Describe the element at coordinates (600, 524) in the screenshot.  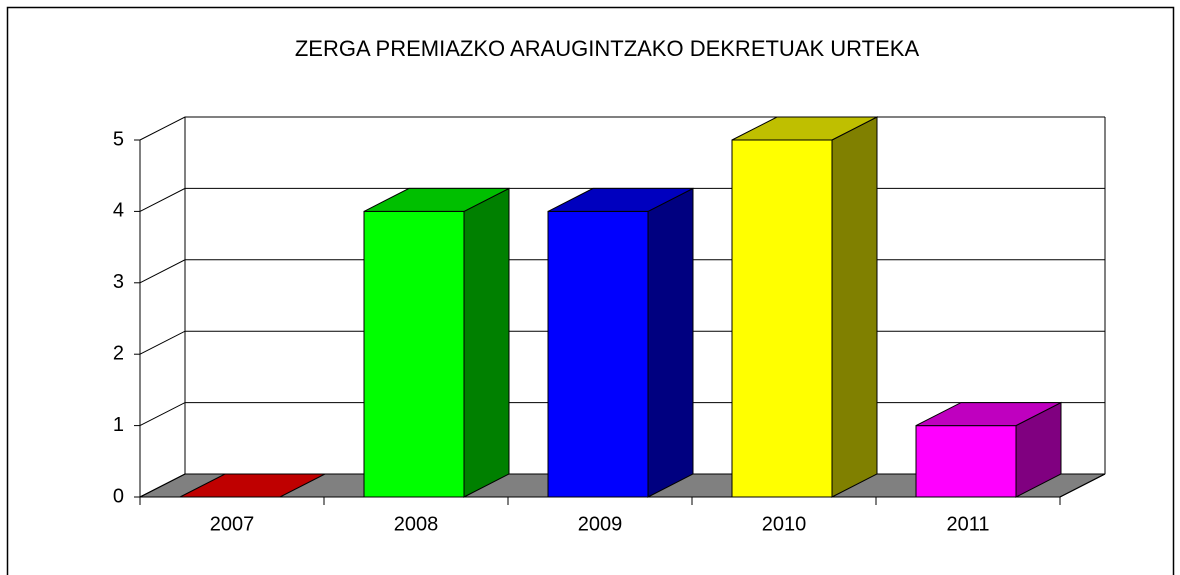
I see `x-tick-label: 2009` at that location.